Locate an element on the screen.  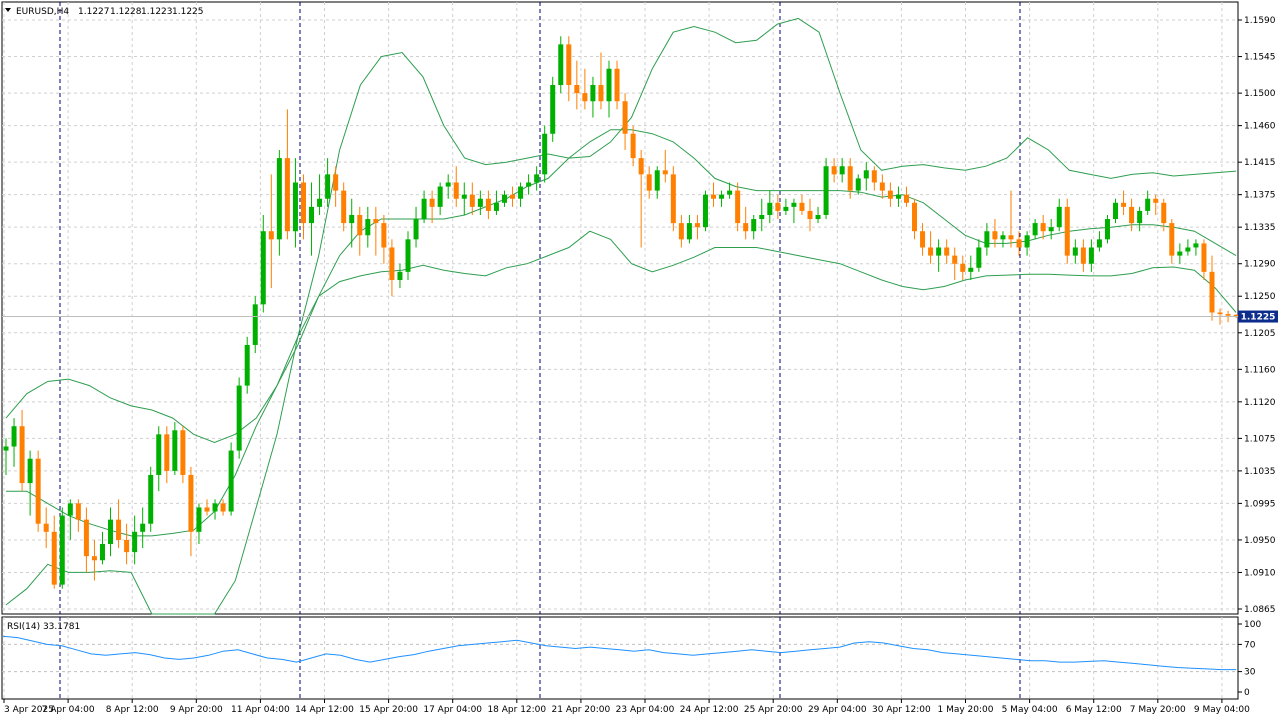
triangle-down-icon is located at coordinates (8, 10).